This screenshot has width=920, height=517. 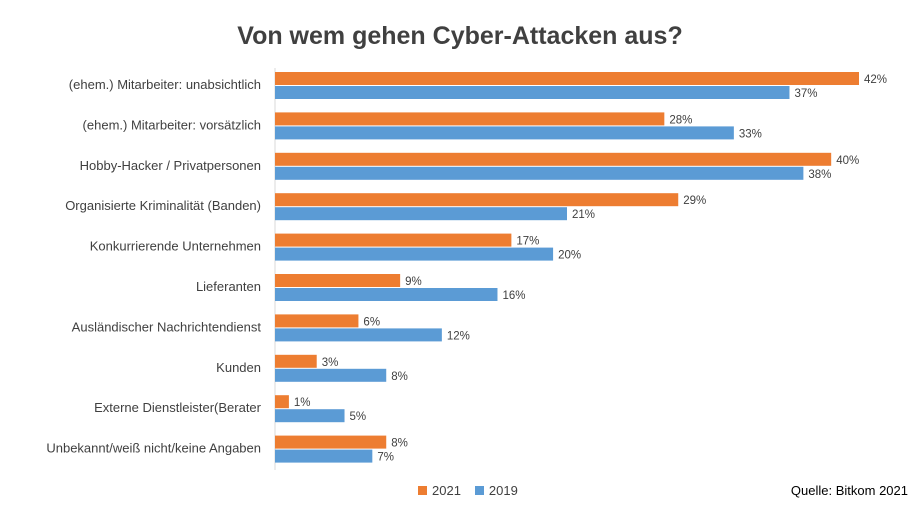 I want to click on category-label: Lieferanten, so click(x=228, y=286).